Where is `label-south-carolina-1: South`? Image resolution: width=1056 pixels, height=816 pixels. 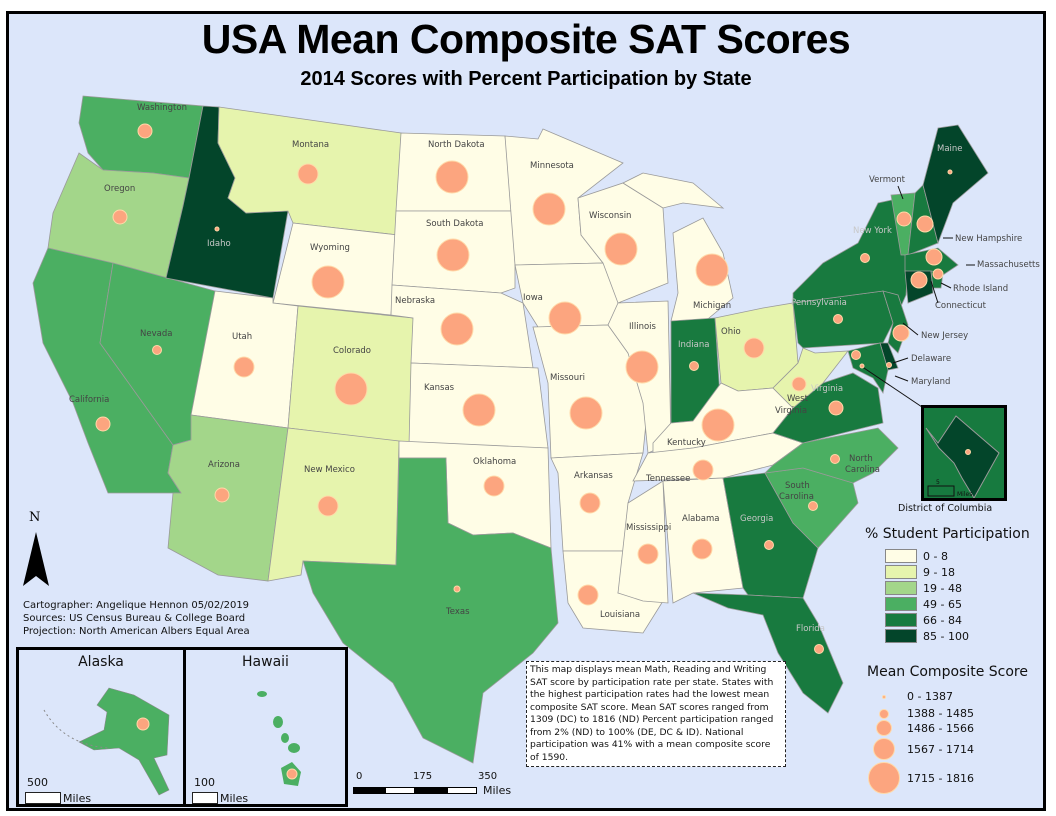
label-south-carolina-1: South is located at coordinates (797, 486).